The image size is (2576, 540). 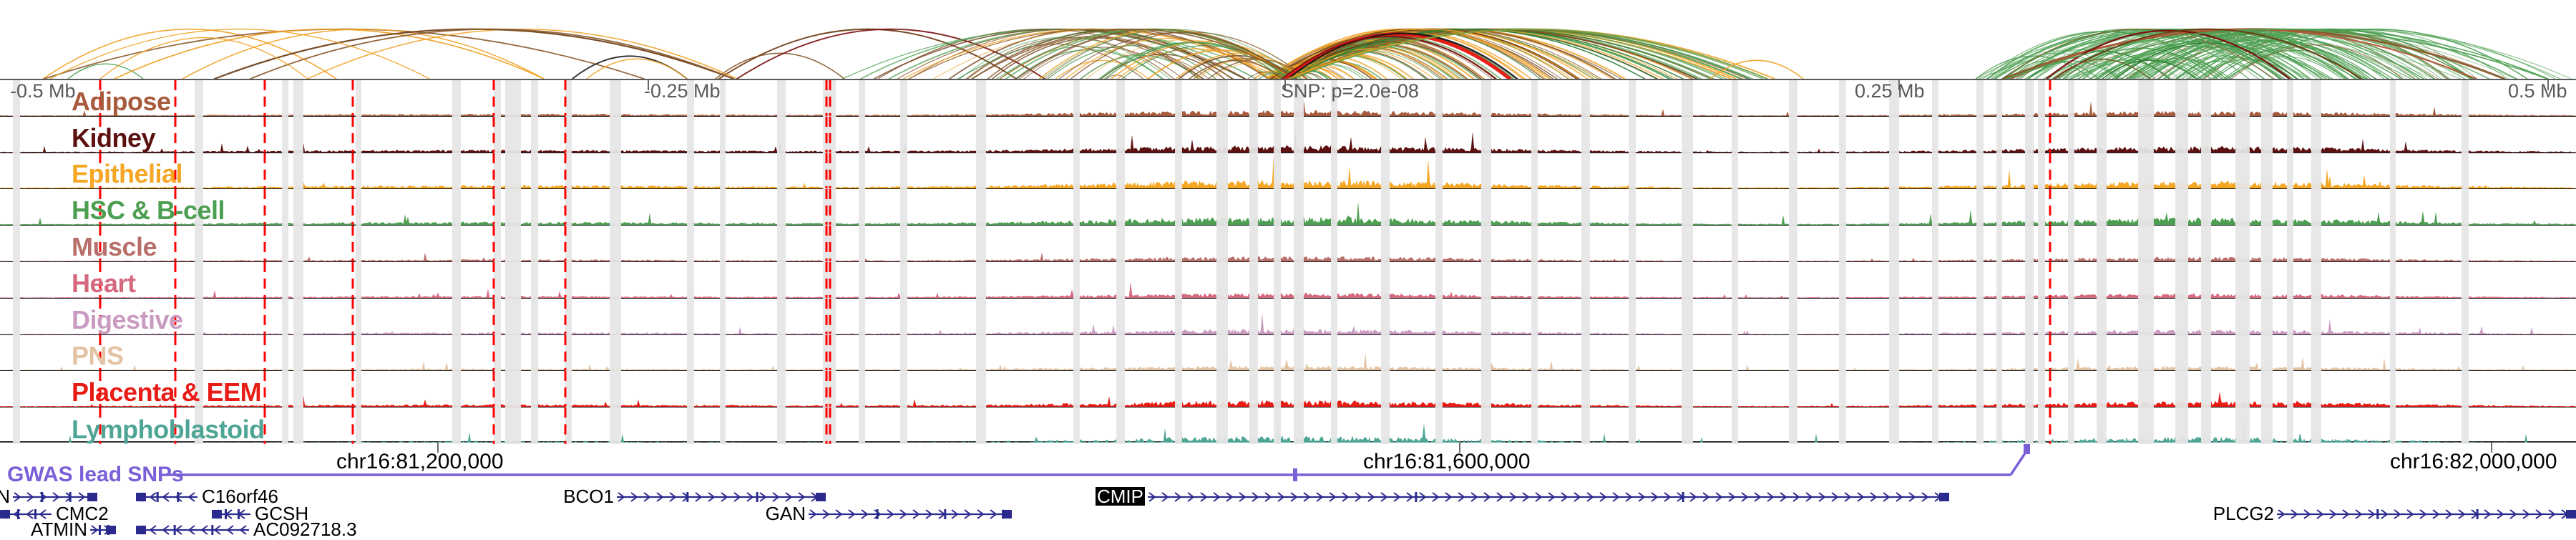 What do you see at coordinates (1890, 91) in the screenshot?
I see `axis-tick-label: 0.25 Mb` at bounding box center [1890, 91].